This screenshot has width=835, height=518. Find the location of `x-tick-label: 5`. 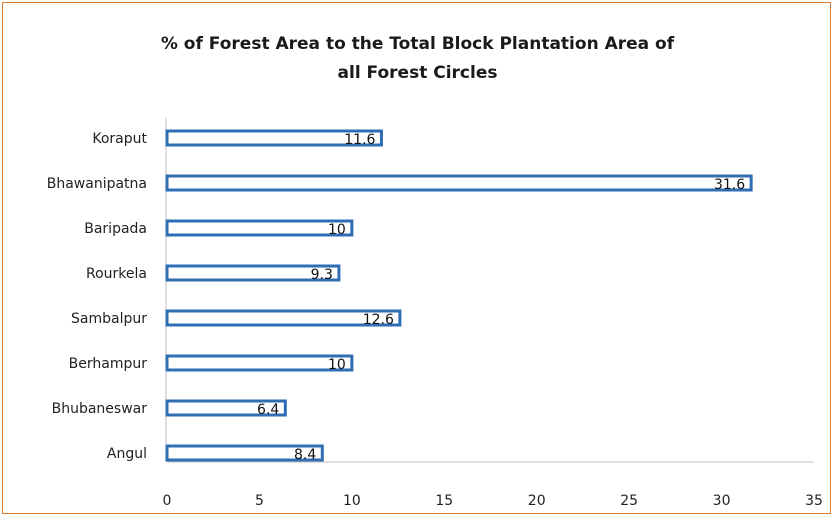

x-tick-label: 5 is located at coordinates (259, 501).